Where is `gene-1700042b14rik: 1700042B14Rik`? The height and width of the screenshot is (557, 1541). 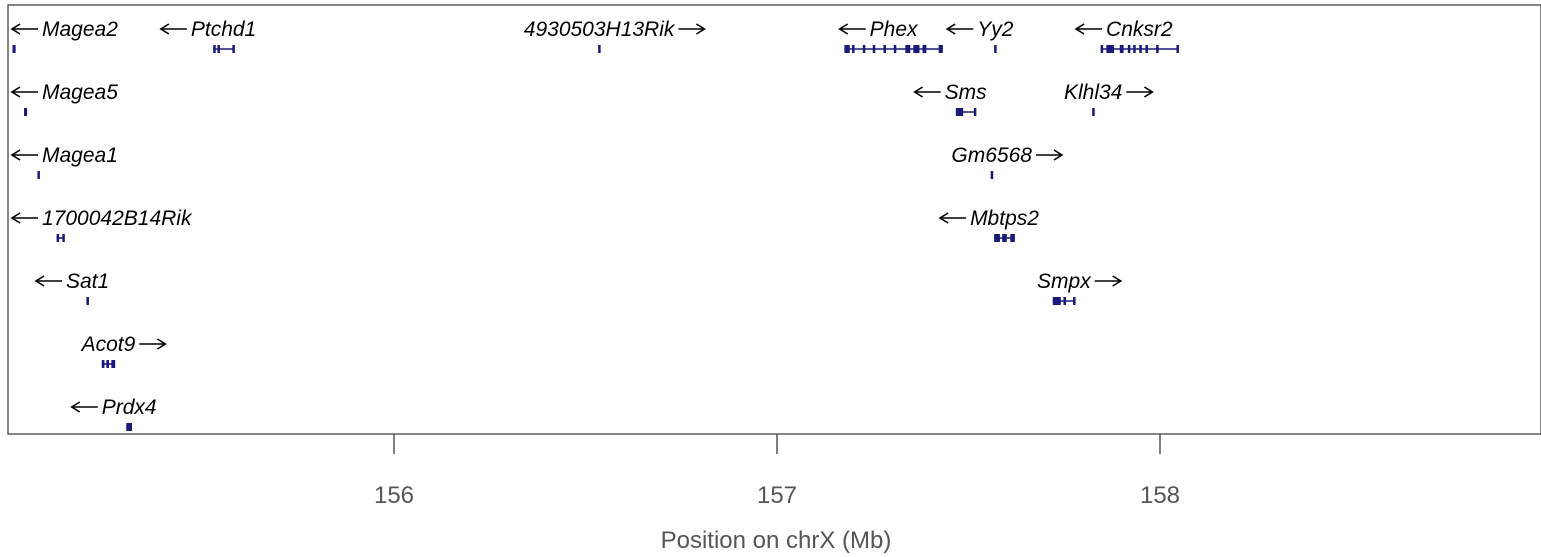 gene-1700042b14rik: 1700042B14Rik is located at coordinates (101, 224).